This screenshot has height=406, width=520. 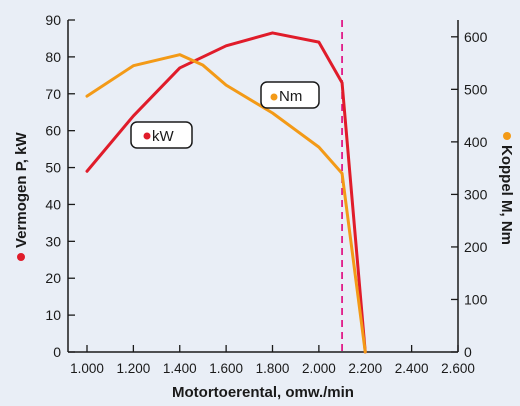 What do you see at coordinates (476, 247) in the screenshot?
I see `y-right-tick-label: 200` at bounding box center [476, 247].